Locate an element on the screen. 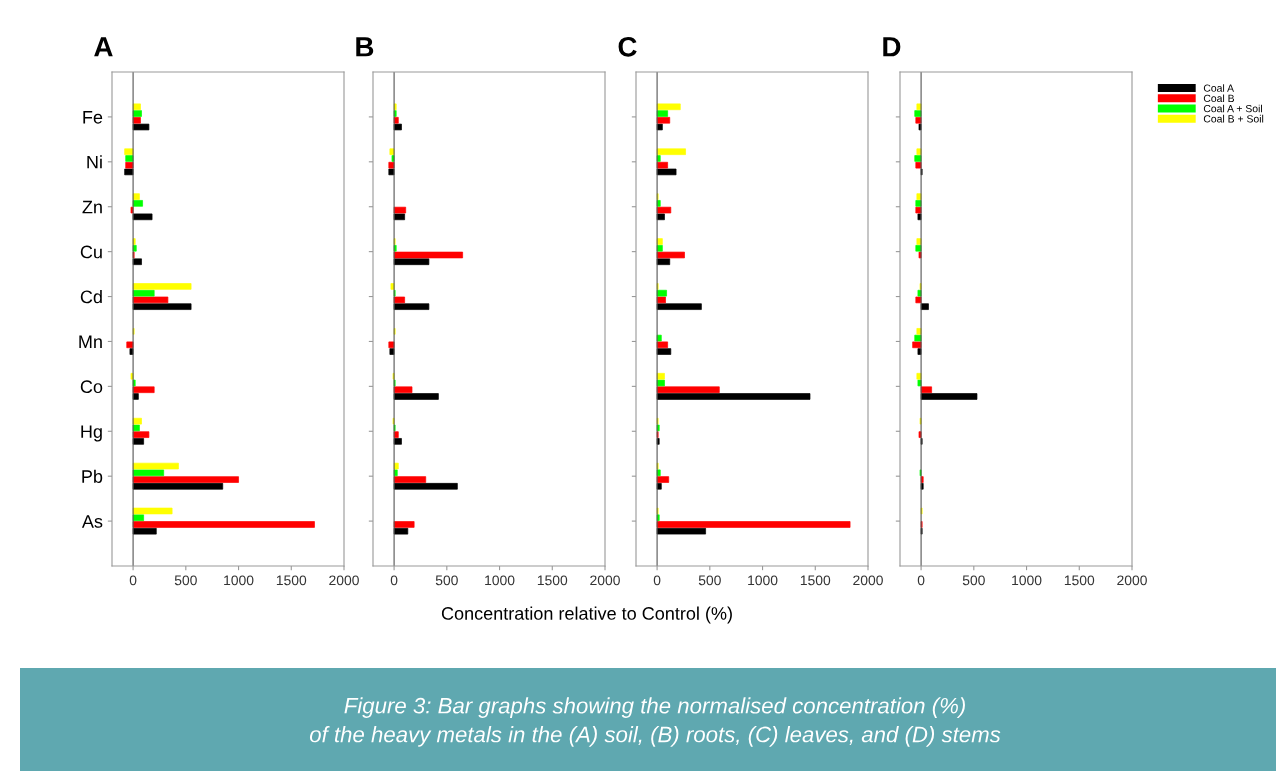 This screenshot has width=1276, height=771. chart-title: B is located at coordinates (365, 47).